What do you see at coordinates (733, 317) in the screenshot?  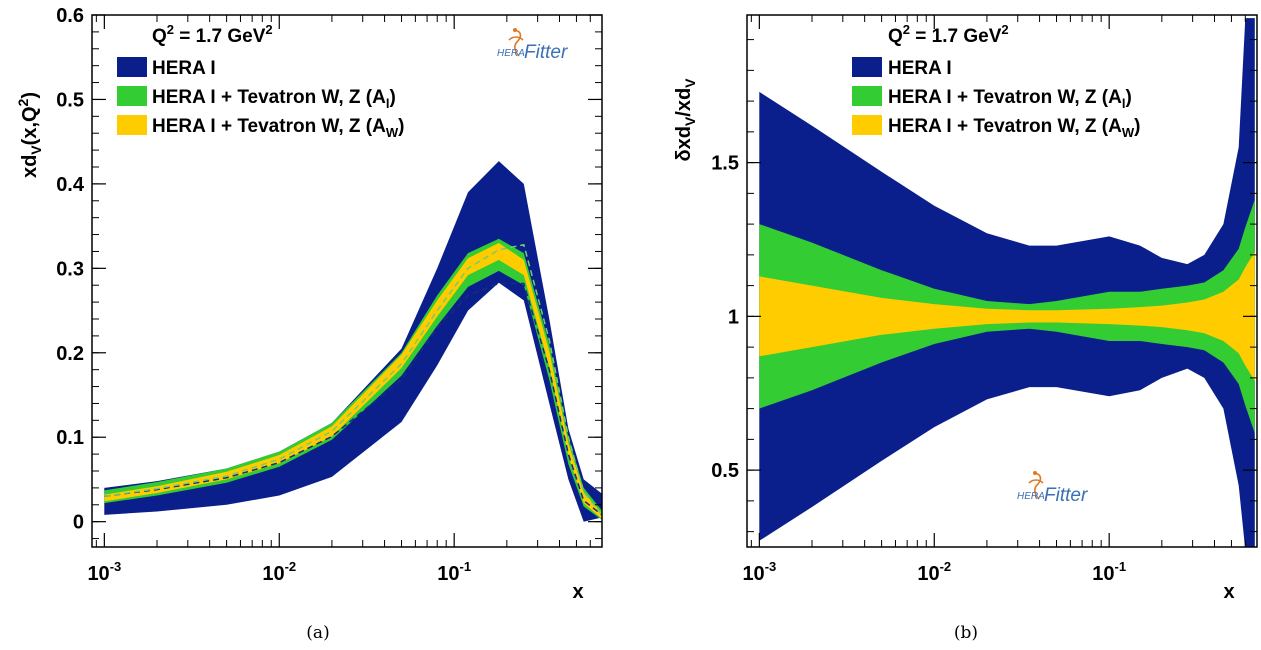 I see `y-tick-label: 1` at bounding box center [733, 317].